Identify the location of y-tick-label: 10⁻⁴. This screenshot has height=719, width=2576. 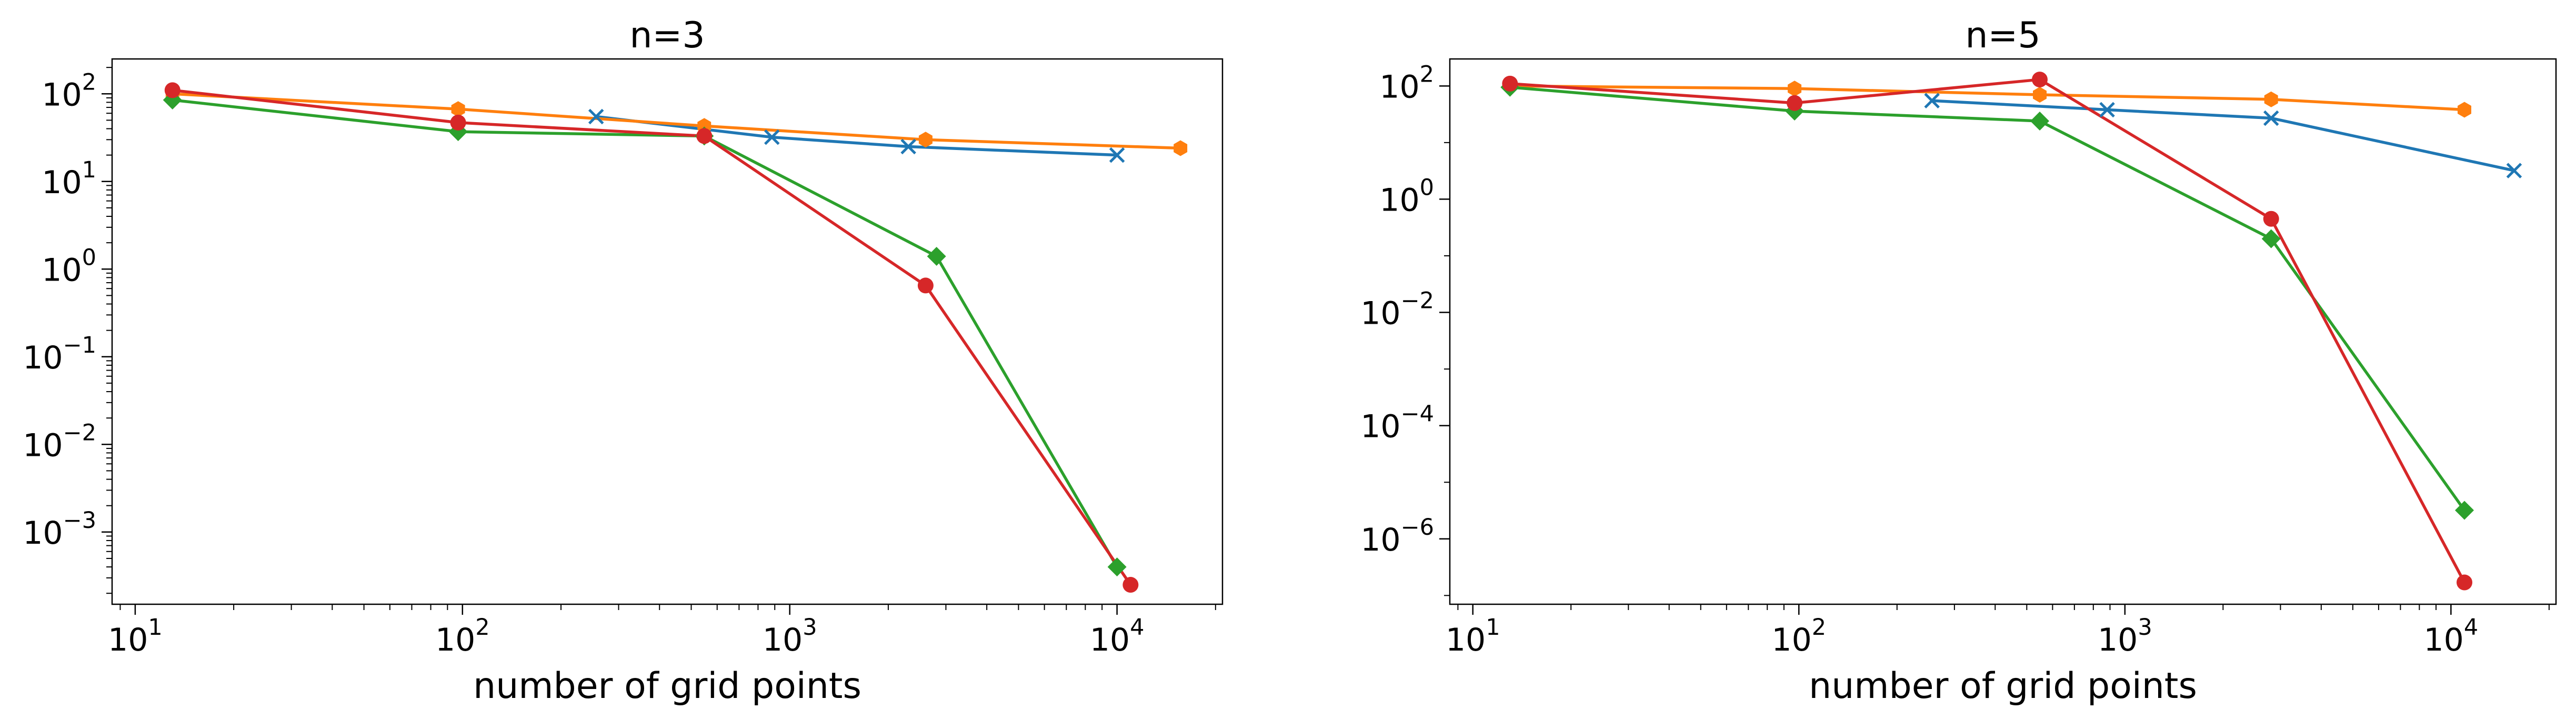
(1397, 423).